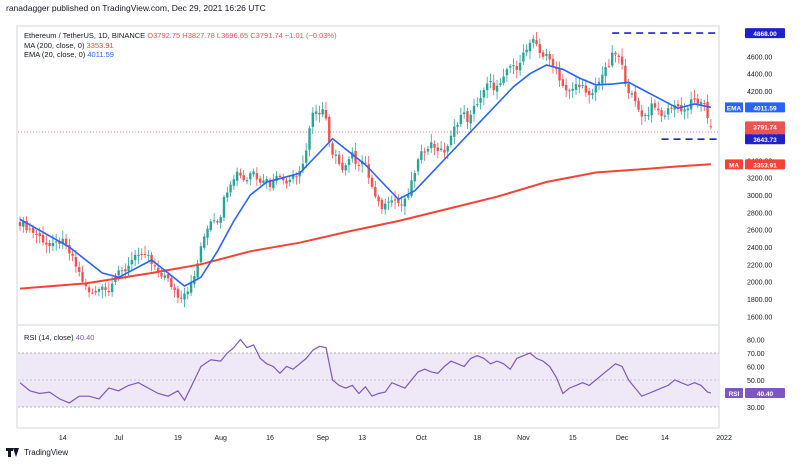 Image resolution: width=800 pixels, height=466 pixels. What do you see at coordinates (63, 438) in the screenshot?
I see `date-tick-label: 14` at bounding box center [63, 438].